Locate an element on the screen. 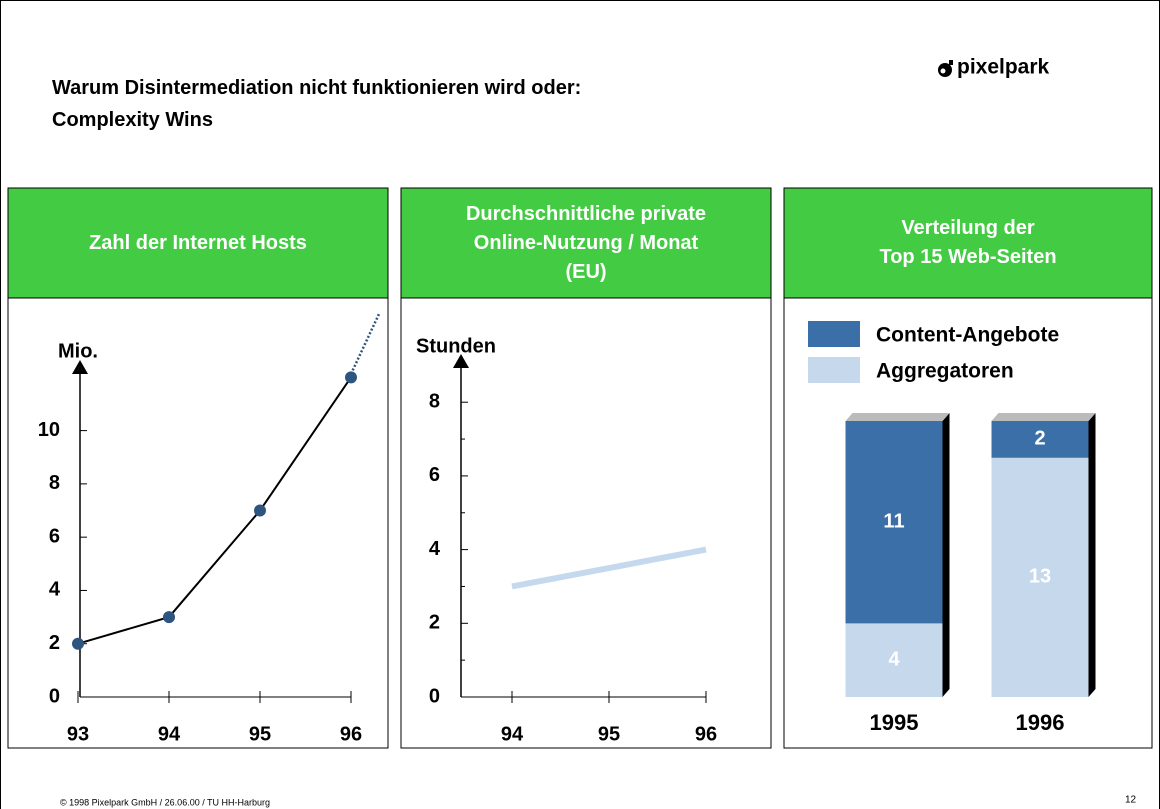 Image resolution: width=1160 pixels, height=809 pixels. chart-title: Zahl der Internet Hosts is located at coordinates (198, 242).